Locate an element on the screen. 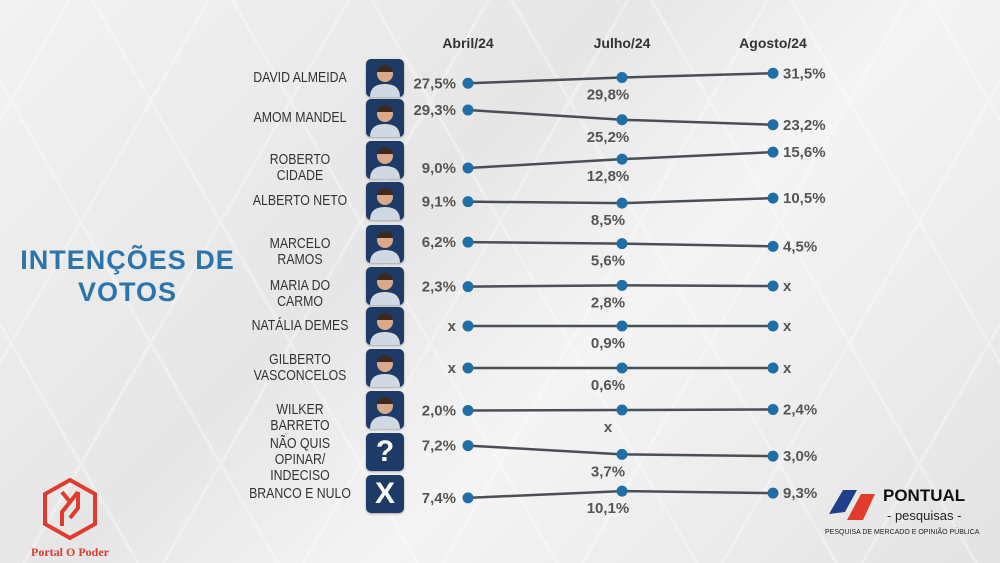 Image resolution: width=1000 pixels, height=563 pixels. portal-logo-icon is located at coordinates (70, 509).